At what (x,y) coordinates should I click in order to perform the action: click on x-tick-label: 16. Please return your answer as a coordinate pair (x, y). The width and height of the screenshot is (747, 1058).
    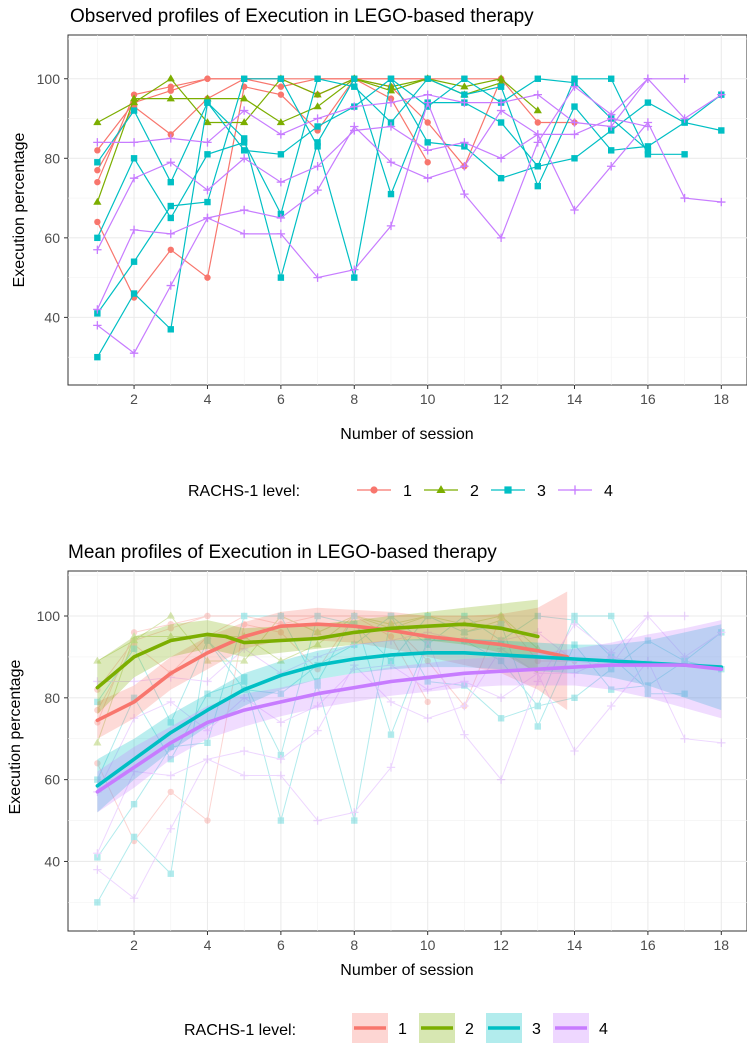
    Looking at the image, I should click on (648, 399).